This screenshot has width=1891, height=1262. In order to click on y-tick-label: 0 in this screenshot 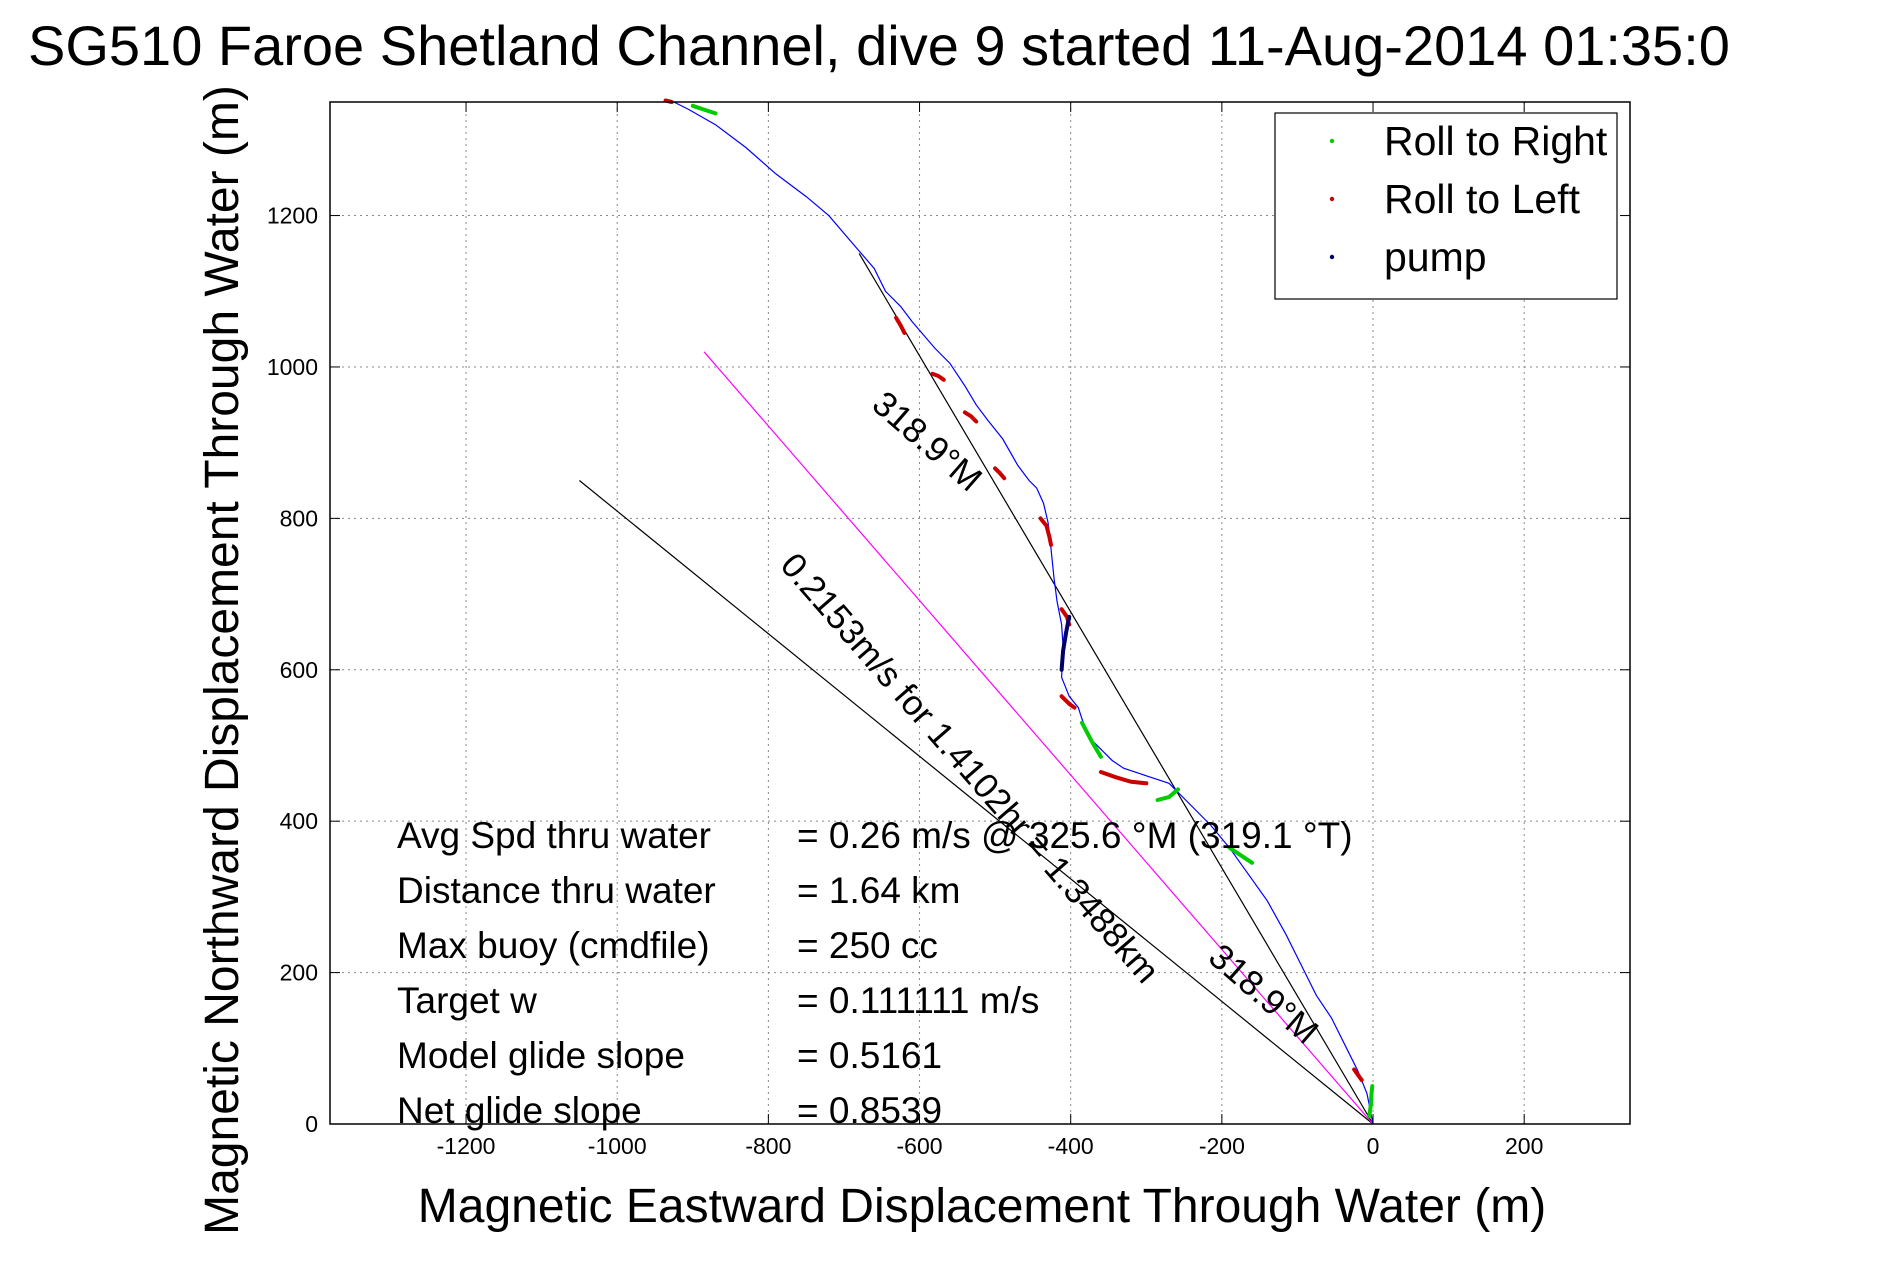, I will do `click(311, 1124)`.